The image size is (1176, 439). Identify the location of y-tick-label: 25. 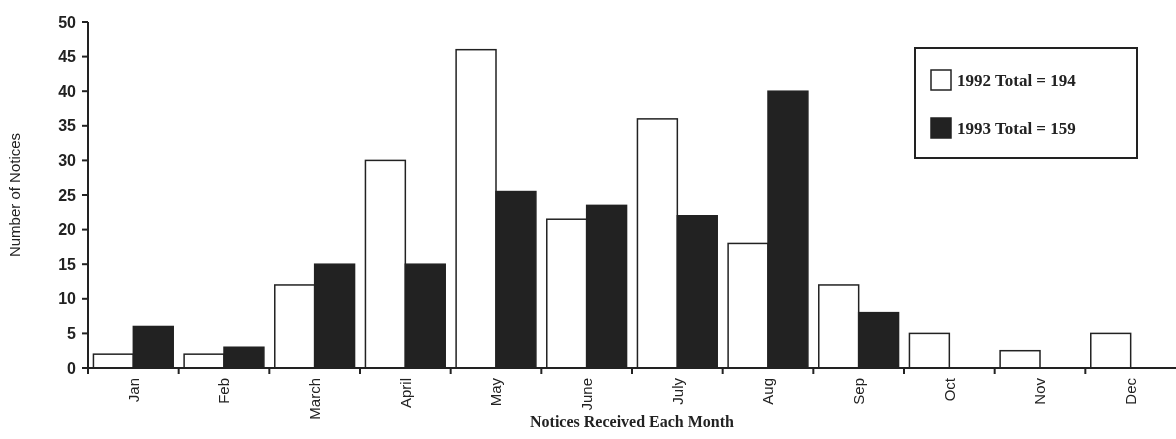
(67, 195).